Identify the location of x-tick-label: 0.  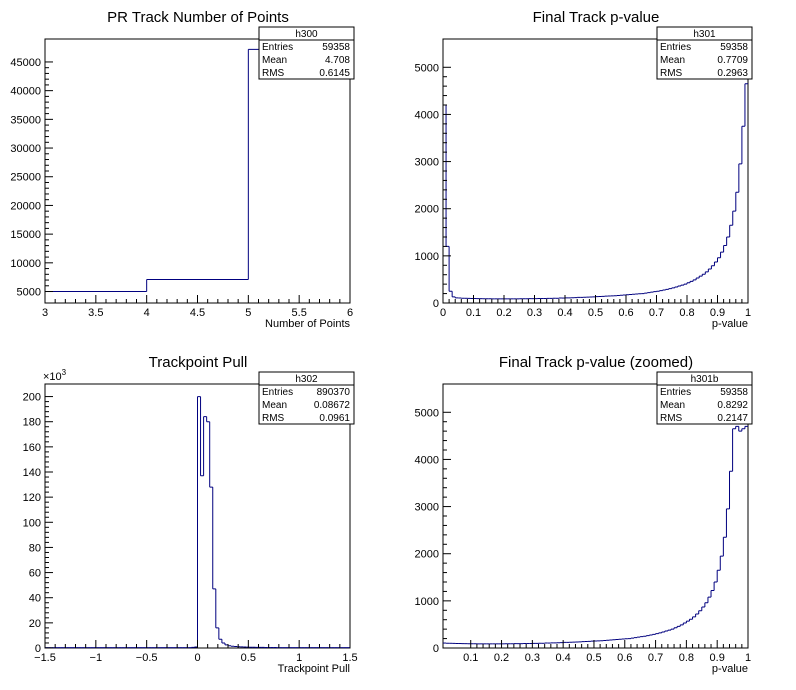
(197, 658).